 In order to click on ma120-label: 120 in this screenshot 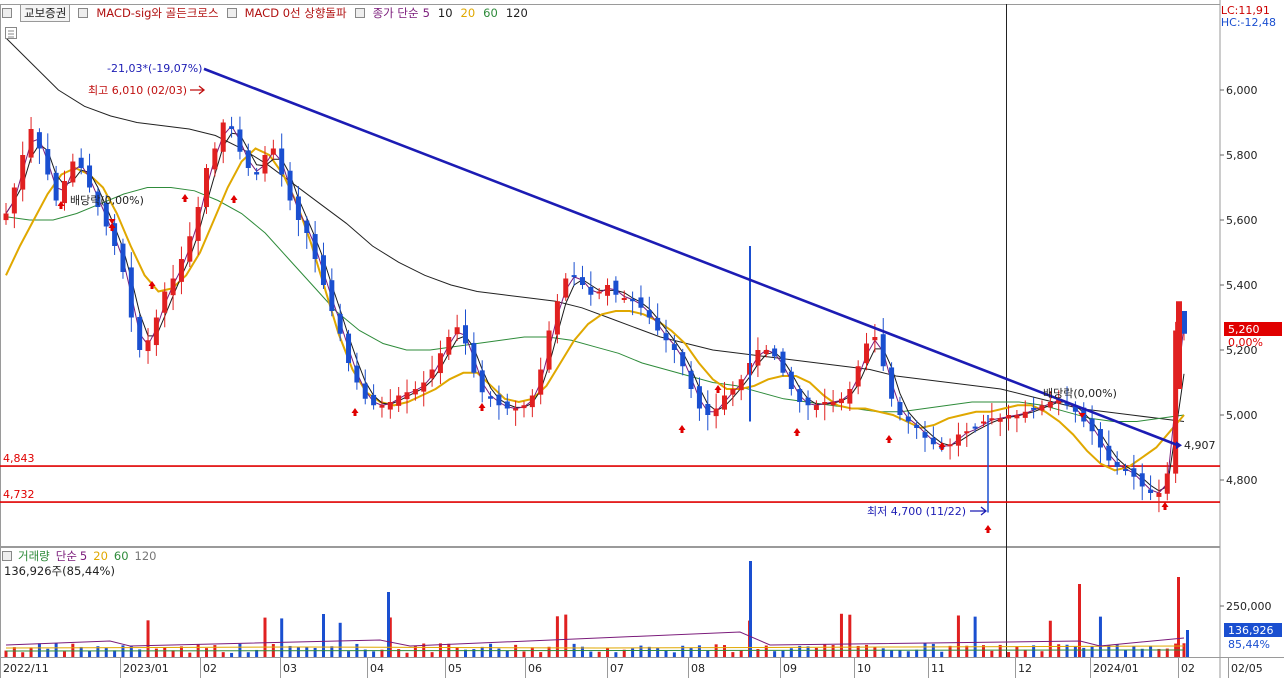, I will do `click(516, 13)`.